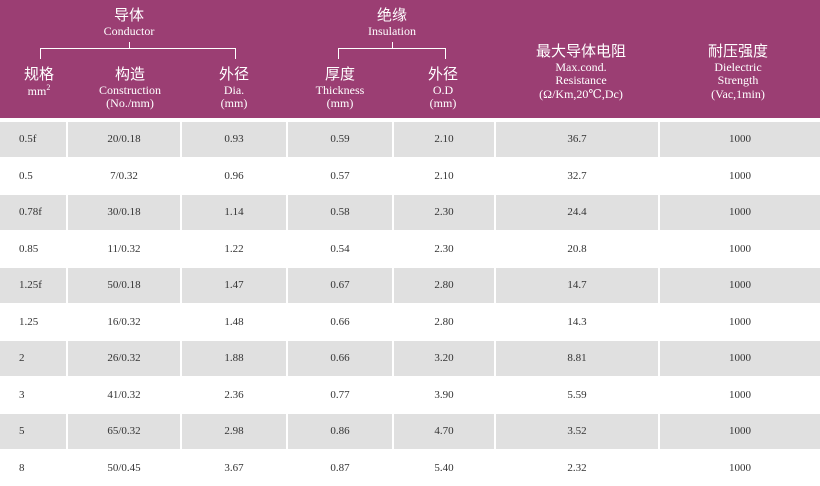  I want to click on cell-size: 1.25, so click(33, 322).